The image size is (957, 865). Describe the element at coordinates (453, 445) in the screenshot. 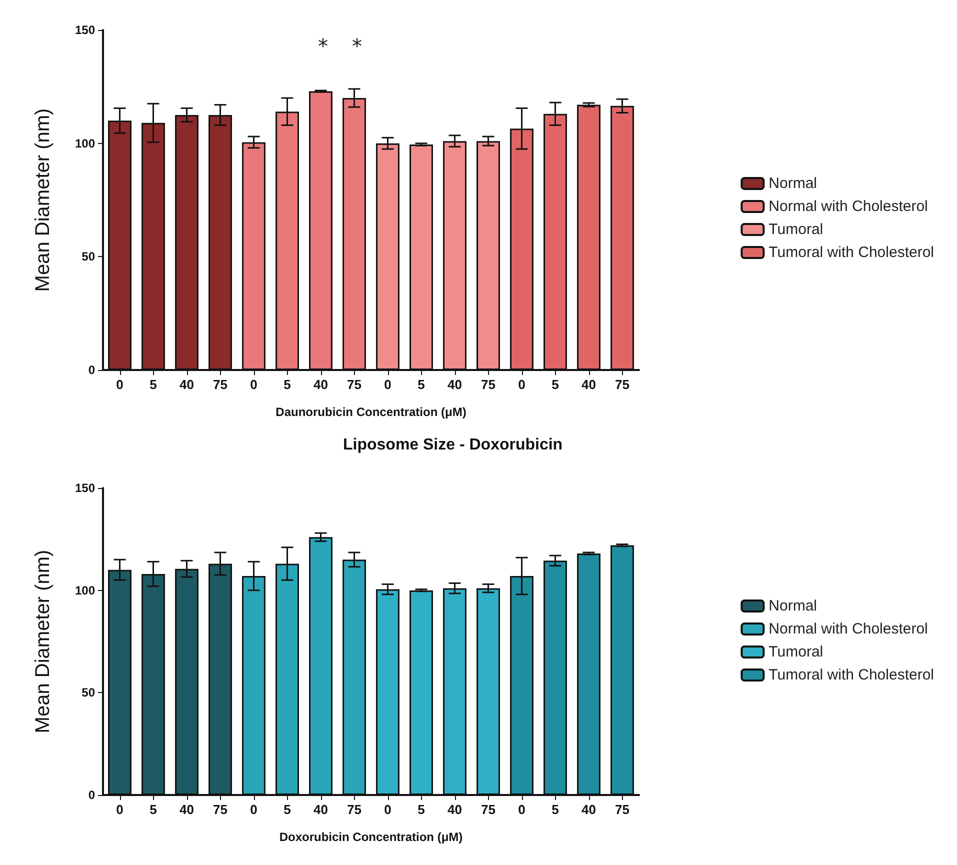

I see `chart-title: Liposome Size - Doxorubicin` at that location.